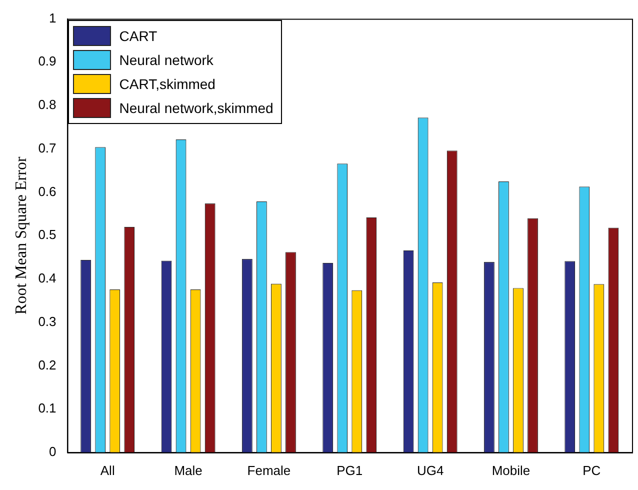 This screenshot has height=490, width=638. Describe the element at coordinates (52, 451) in the screenshot. I see `y-tick-label: 0` at that location.